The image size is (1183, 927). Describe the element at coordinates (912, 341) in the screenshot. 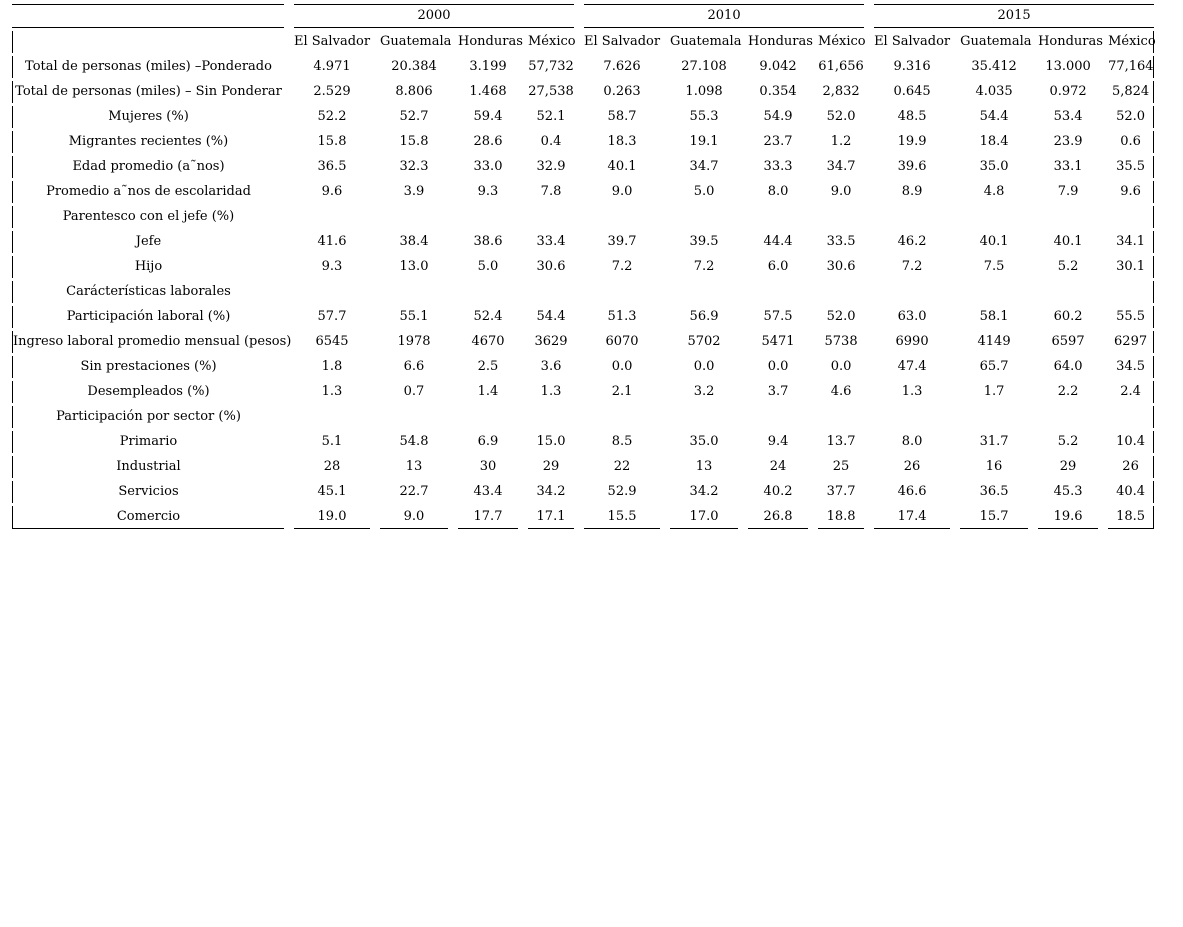

I see `data-cell: 6990` at that location.